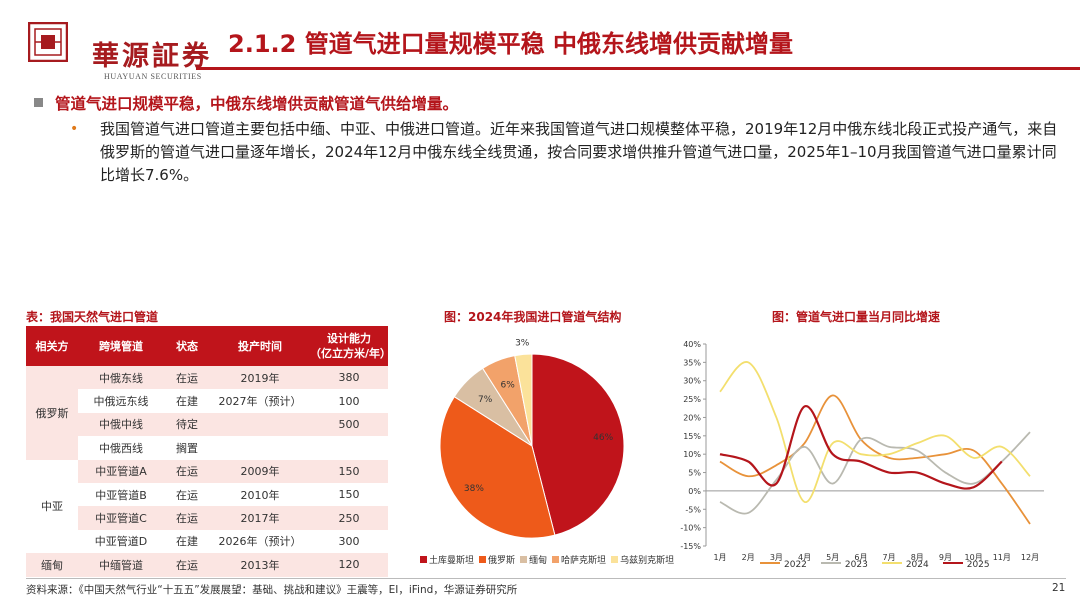 This screenshot has width=1080, height=608. What do you see at coordinates (584, 561) in the screenshot?
I see `pie-legend-label: 哈萨克斯坦` at bounding box center [584, 561].